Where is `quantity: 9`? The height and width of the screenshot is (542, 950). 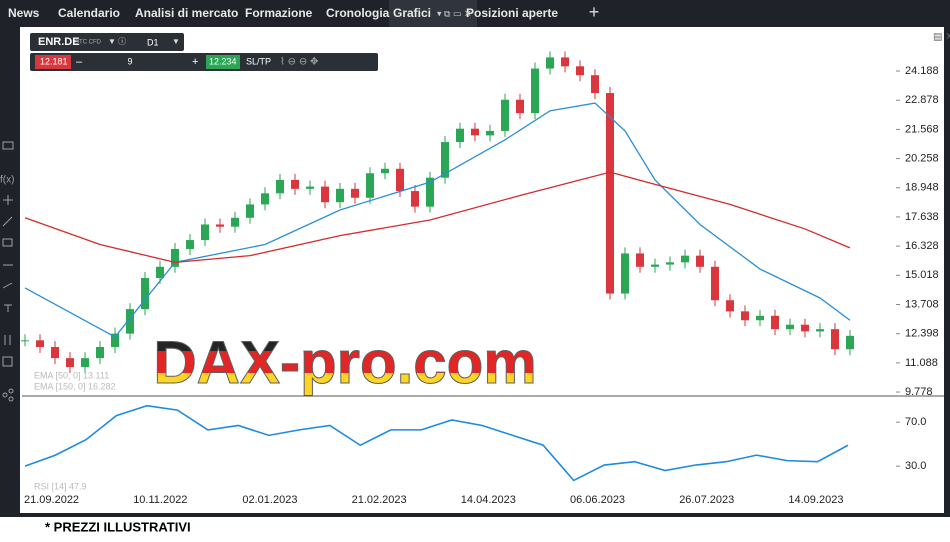
quantity: 9 is located at coordinates (129, 61).